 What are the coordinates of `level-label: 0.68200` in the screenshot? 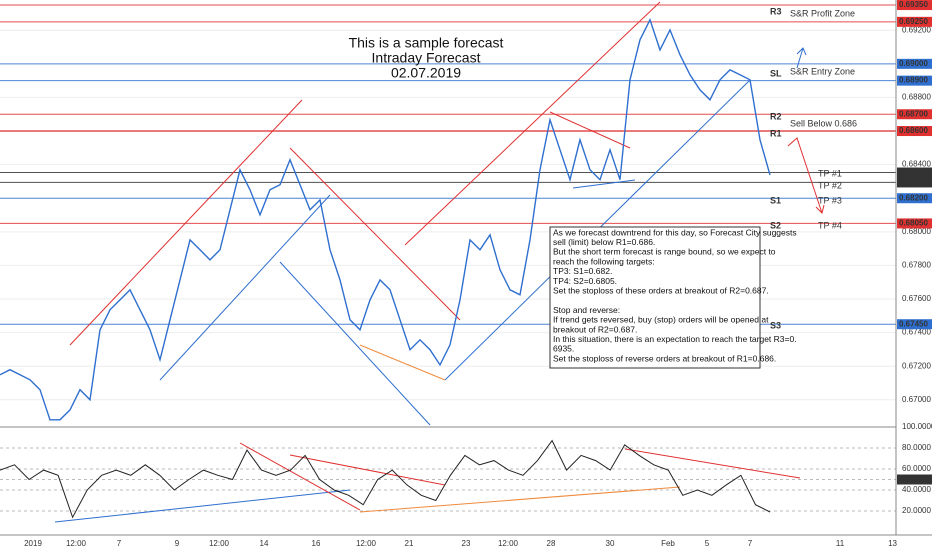 It's located at (913, 197).